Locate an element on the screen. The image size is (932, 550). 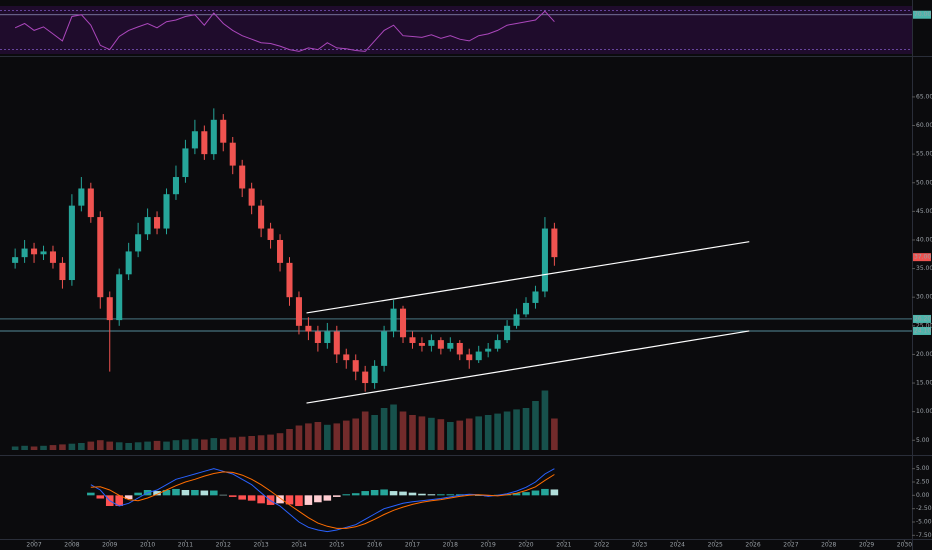
time-tick-label: 2026 is located at coordinates (752, 545).